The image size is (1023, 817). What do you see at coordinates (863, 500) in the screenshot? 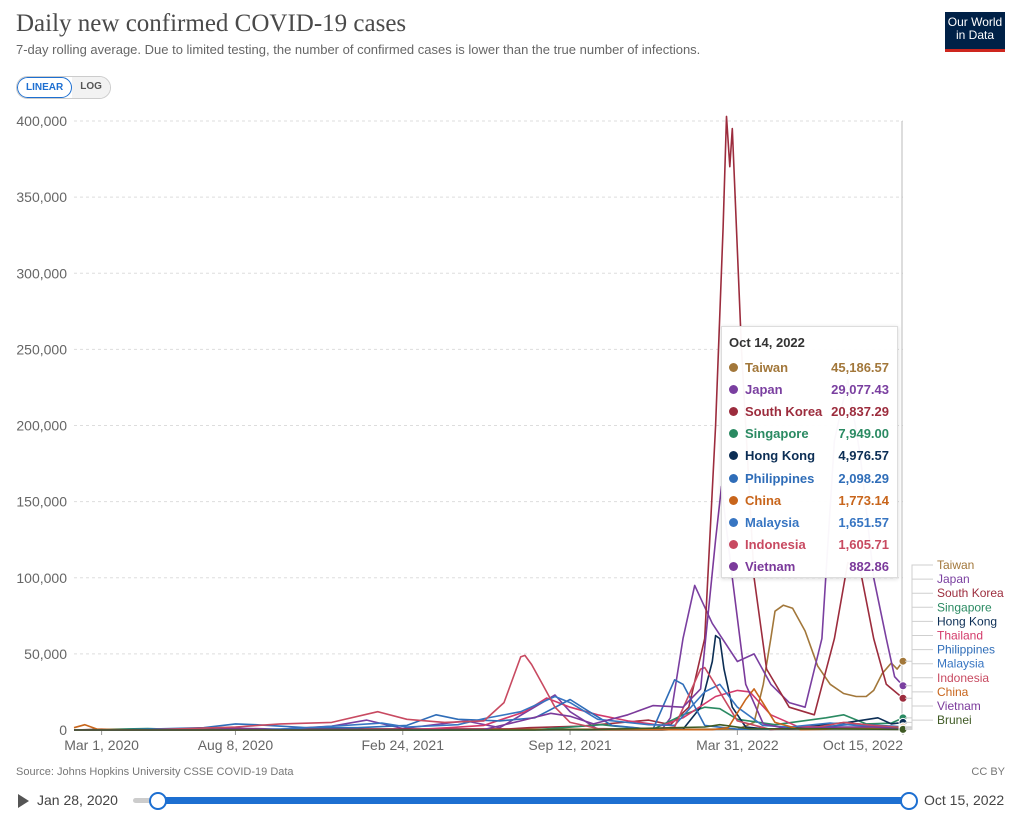
I see `tooltip-value: 1,773.14` at bounding box center [863, 500].